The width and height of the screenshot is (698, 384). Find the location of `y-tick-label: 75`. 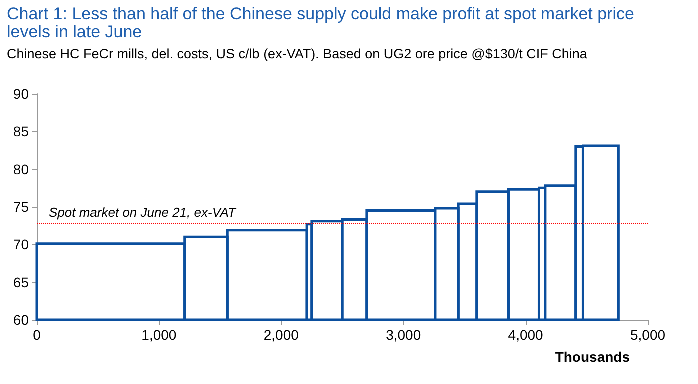

y-tick-label: 75 is located at coordinates (21, 207).